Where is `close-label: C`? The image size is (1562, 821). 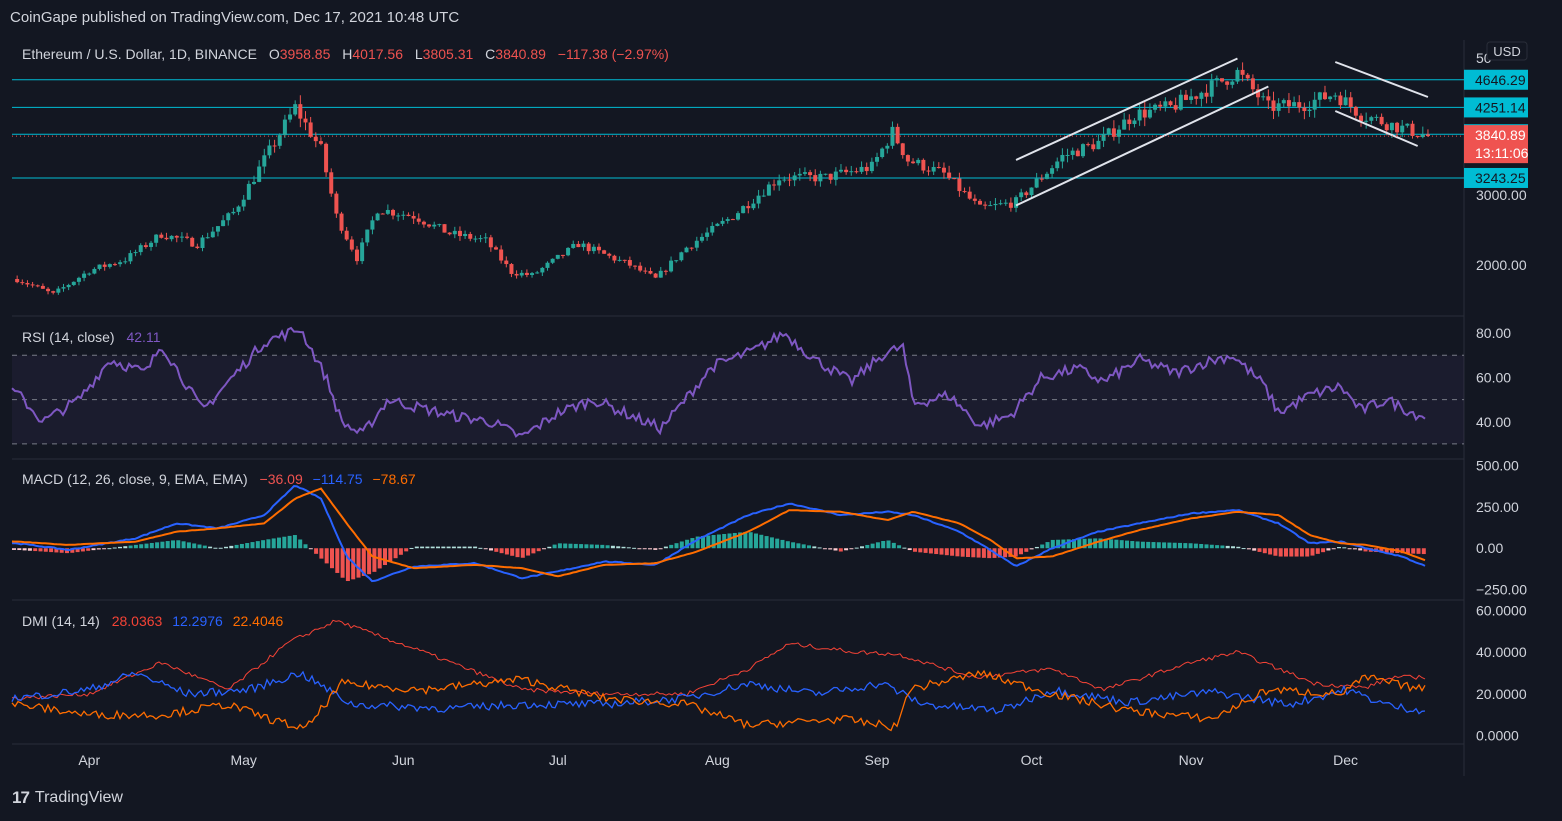
close-label: C is located at coordinates (490, 54).